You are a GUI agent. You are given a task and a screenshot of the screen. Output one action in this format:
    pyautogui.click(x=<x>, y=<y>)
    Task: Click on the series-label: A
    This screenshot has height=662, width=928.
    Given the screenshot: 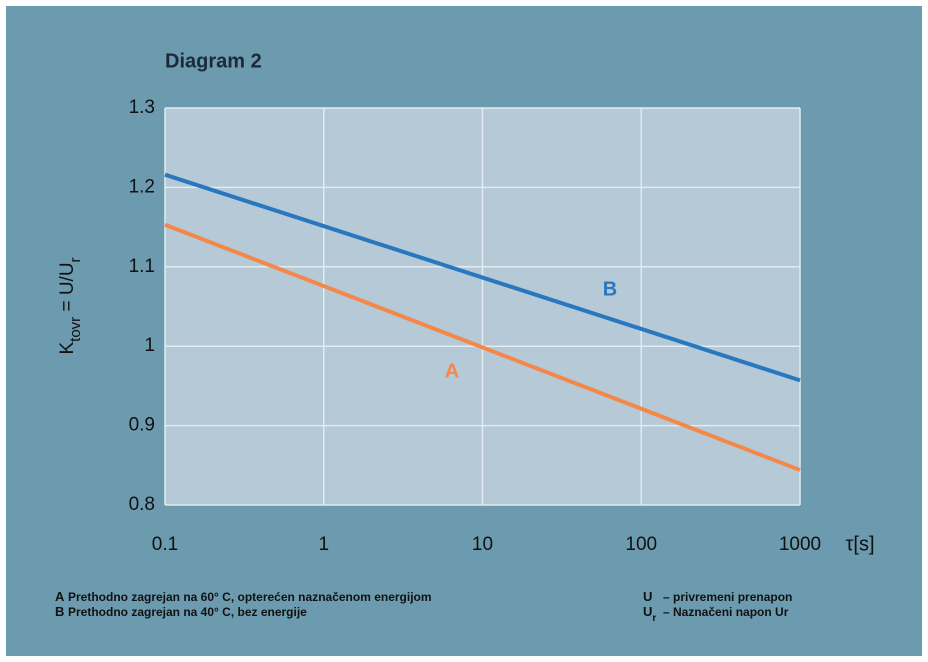 What is the action you would take?
    pyautogui.click(x=452, y=371)
    